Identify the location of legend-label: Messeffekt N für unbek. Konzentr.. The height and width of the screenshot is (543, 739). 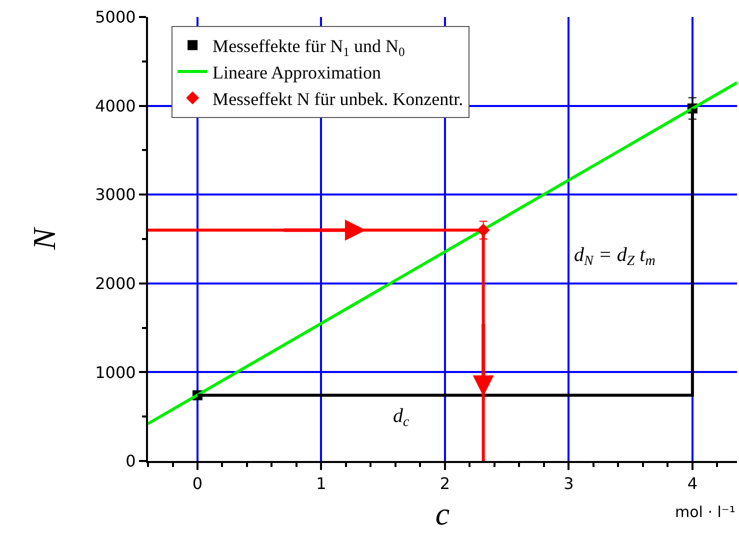
(338, 98).